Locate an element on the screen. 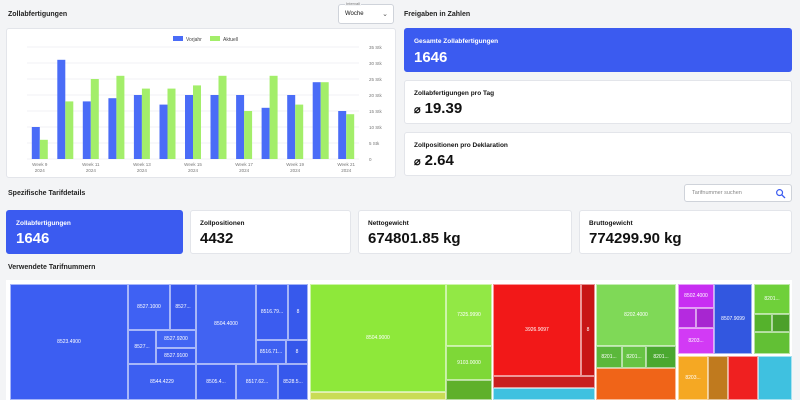 The height and width of the screenshot is (400, 800). tariff-title: Spezifische Tarifdetails is located at coordinates (47, 193).